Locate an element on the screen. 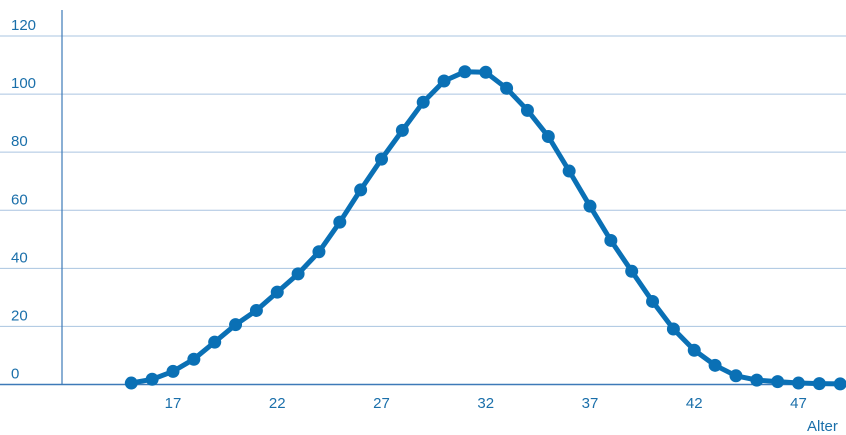  x-axis-title: Alter is located at coordinates (822, 426).